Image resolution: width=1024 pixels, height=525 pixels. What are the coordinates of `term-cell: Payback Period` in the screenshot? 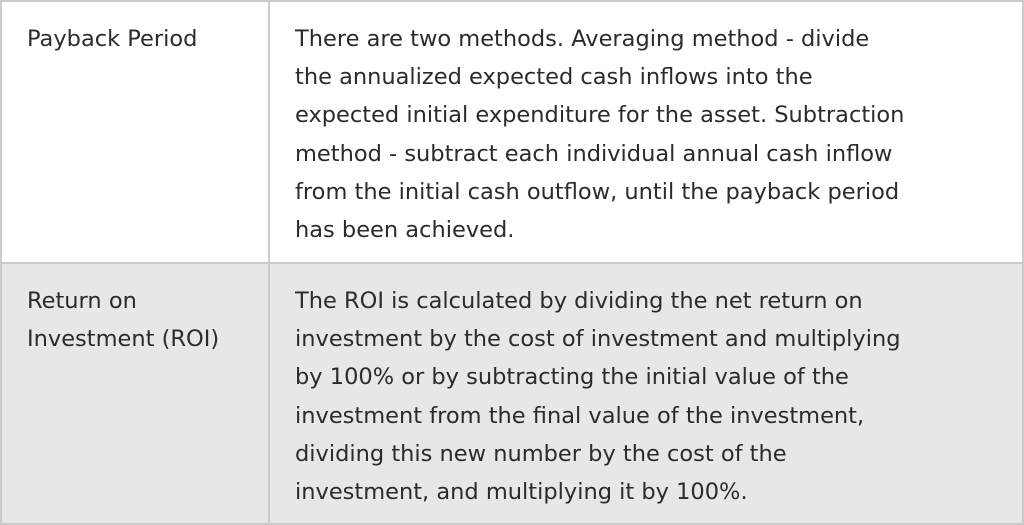 It's located at (135, 132).